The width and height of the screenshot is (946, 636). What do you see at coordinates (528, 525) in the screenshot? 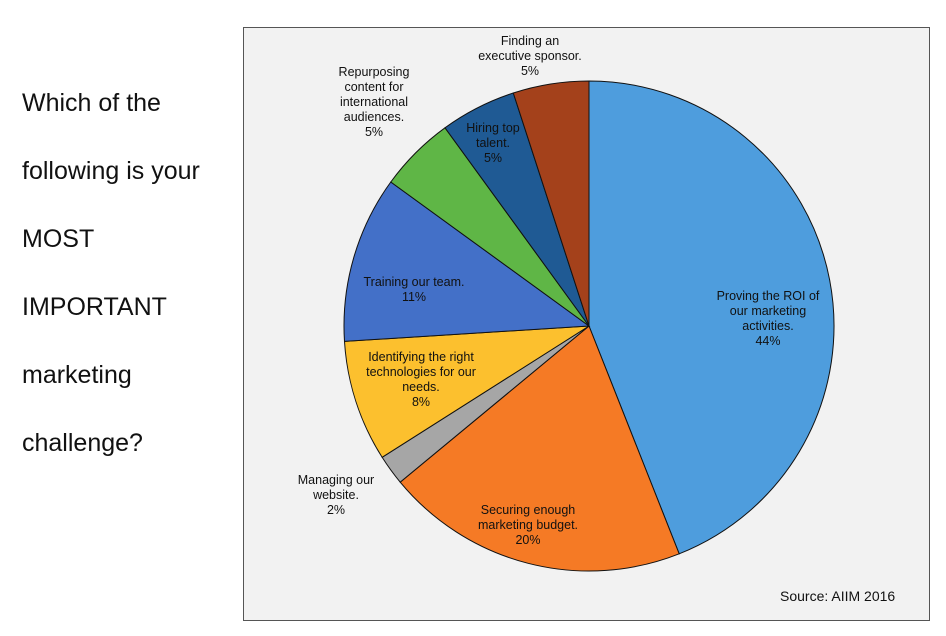
I see `slice-label: marketing budget.` at bounding box center [528, 525].